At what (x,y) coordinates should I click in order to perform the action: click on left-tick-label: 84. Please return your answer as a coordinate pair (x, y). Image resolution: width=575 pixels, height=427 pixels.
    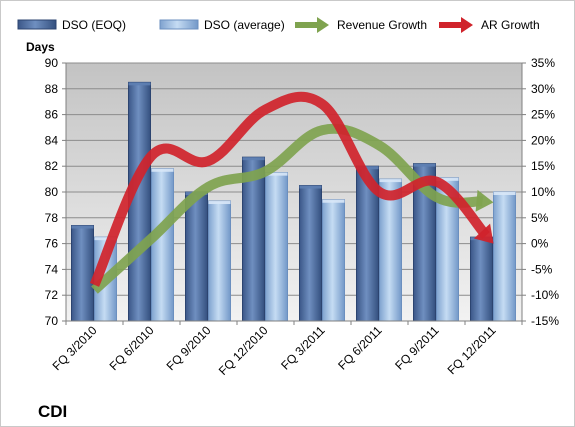
    Looking at the image, I should click on (52, 140).